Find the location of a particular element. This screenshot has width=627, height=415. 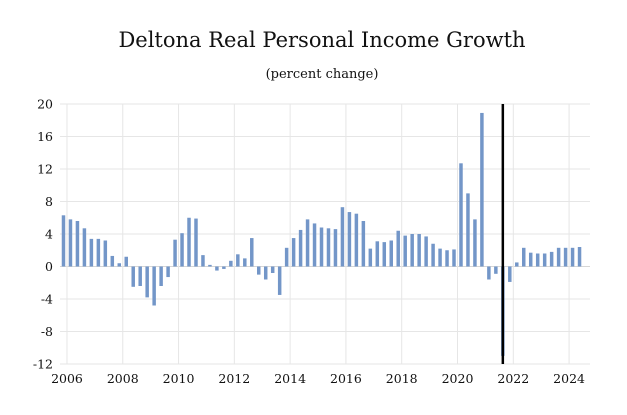

y-tick-label: -4 is located at coordinates (47, 299).